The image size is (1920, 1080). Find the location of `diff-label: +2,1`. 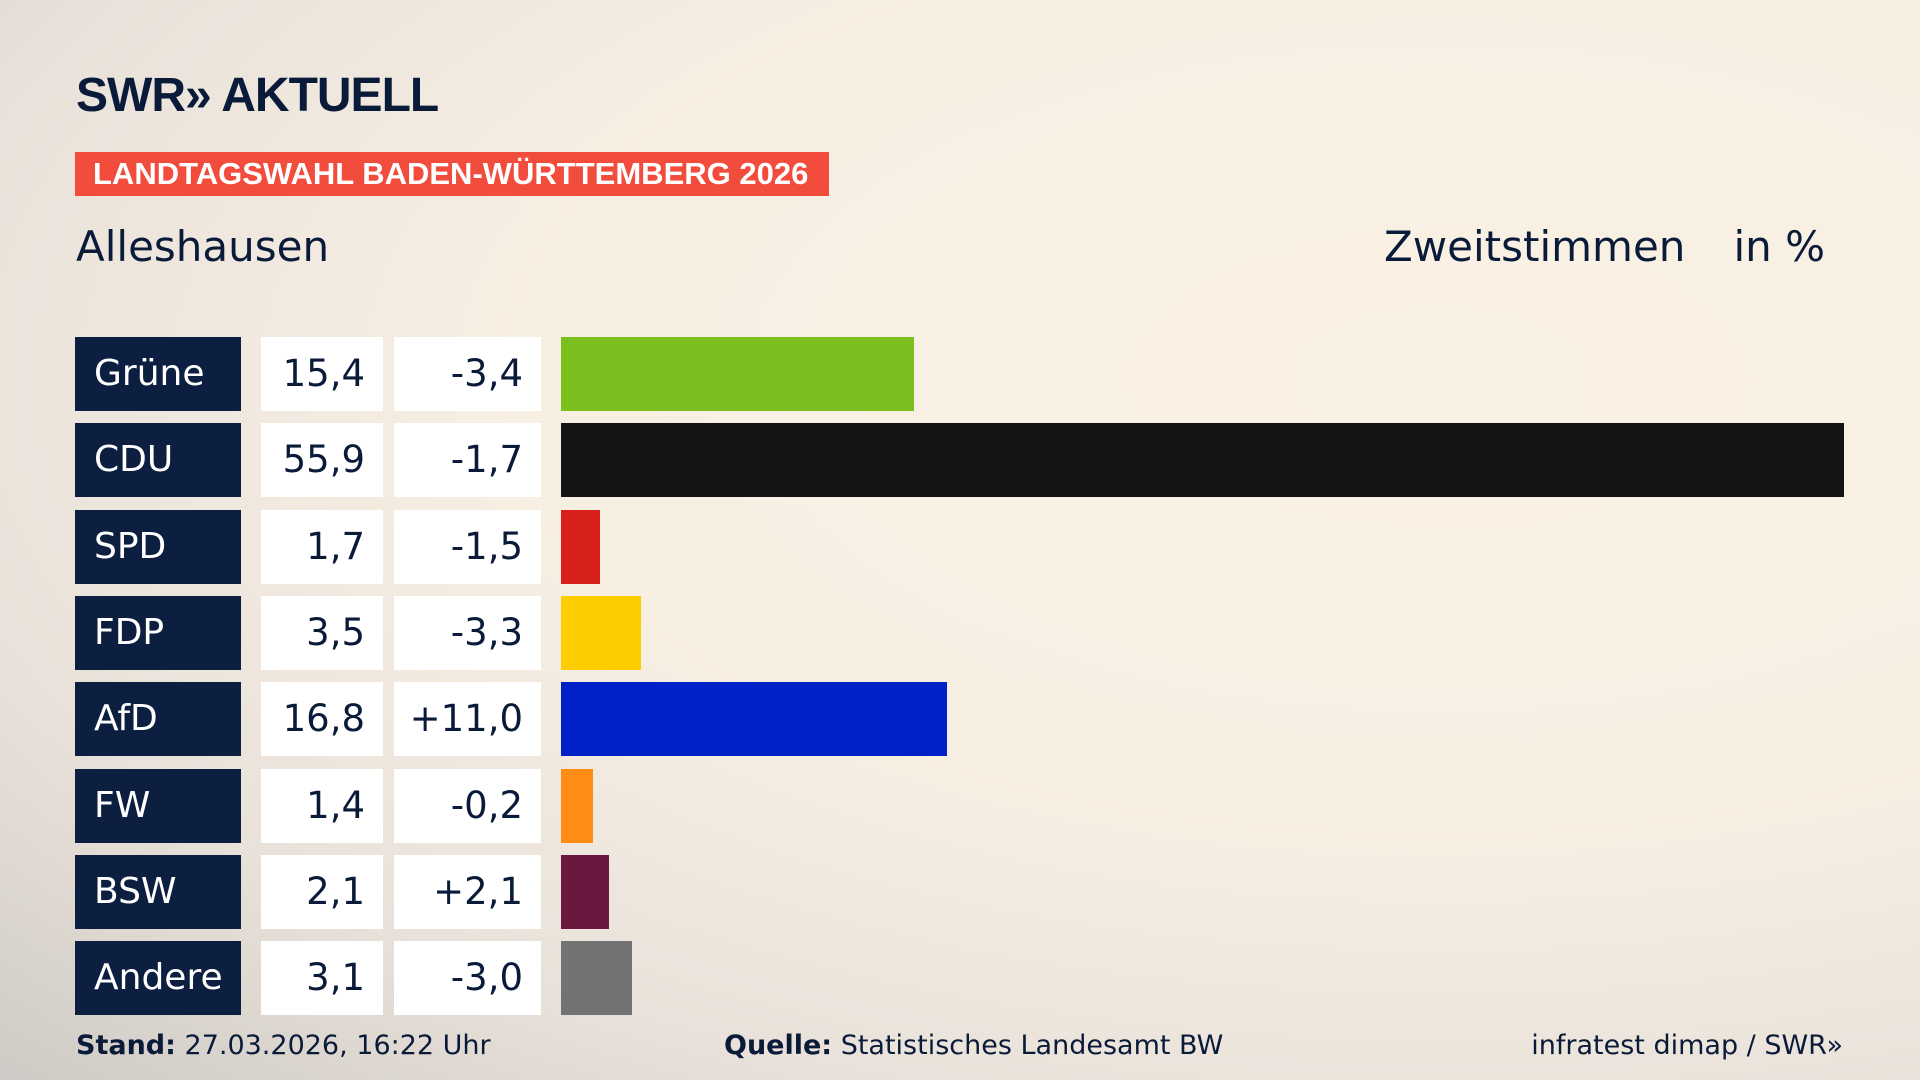

diff-label: +2,1 is located at coordinates (467, 891).